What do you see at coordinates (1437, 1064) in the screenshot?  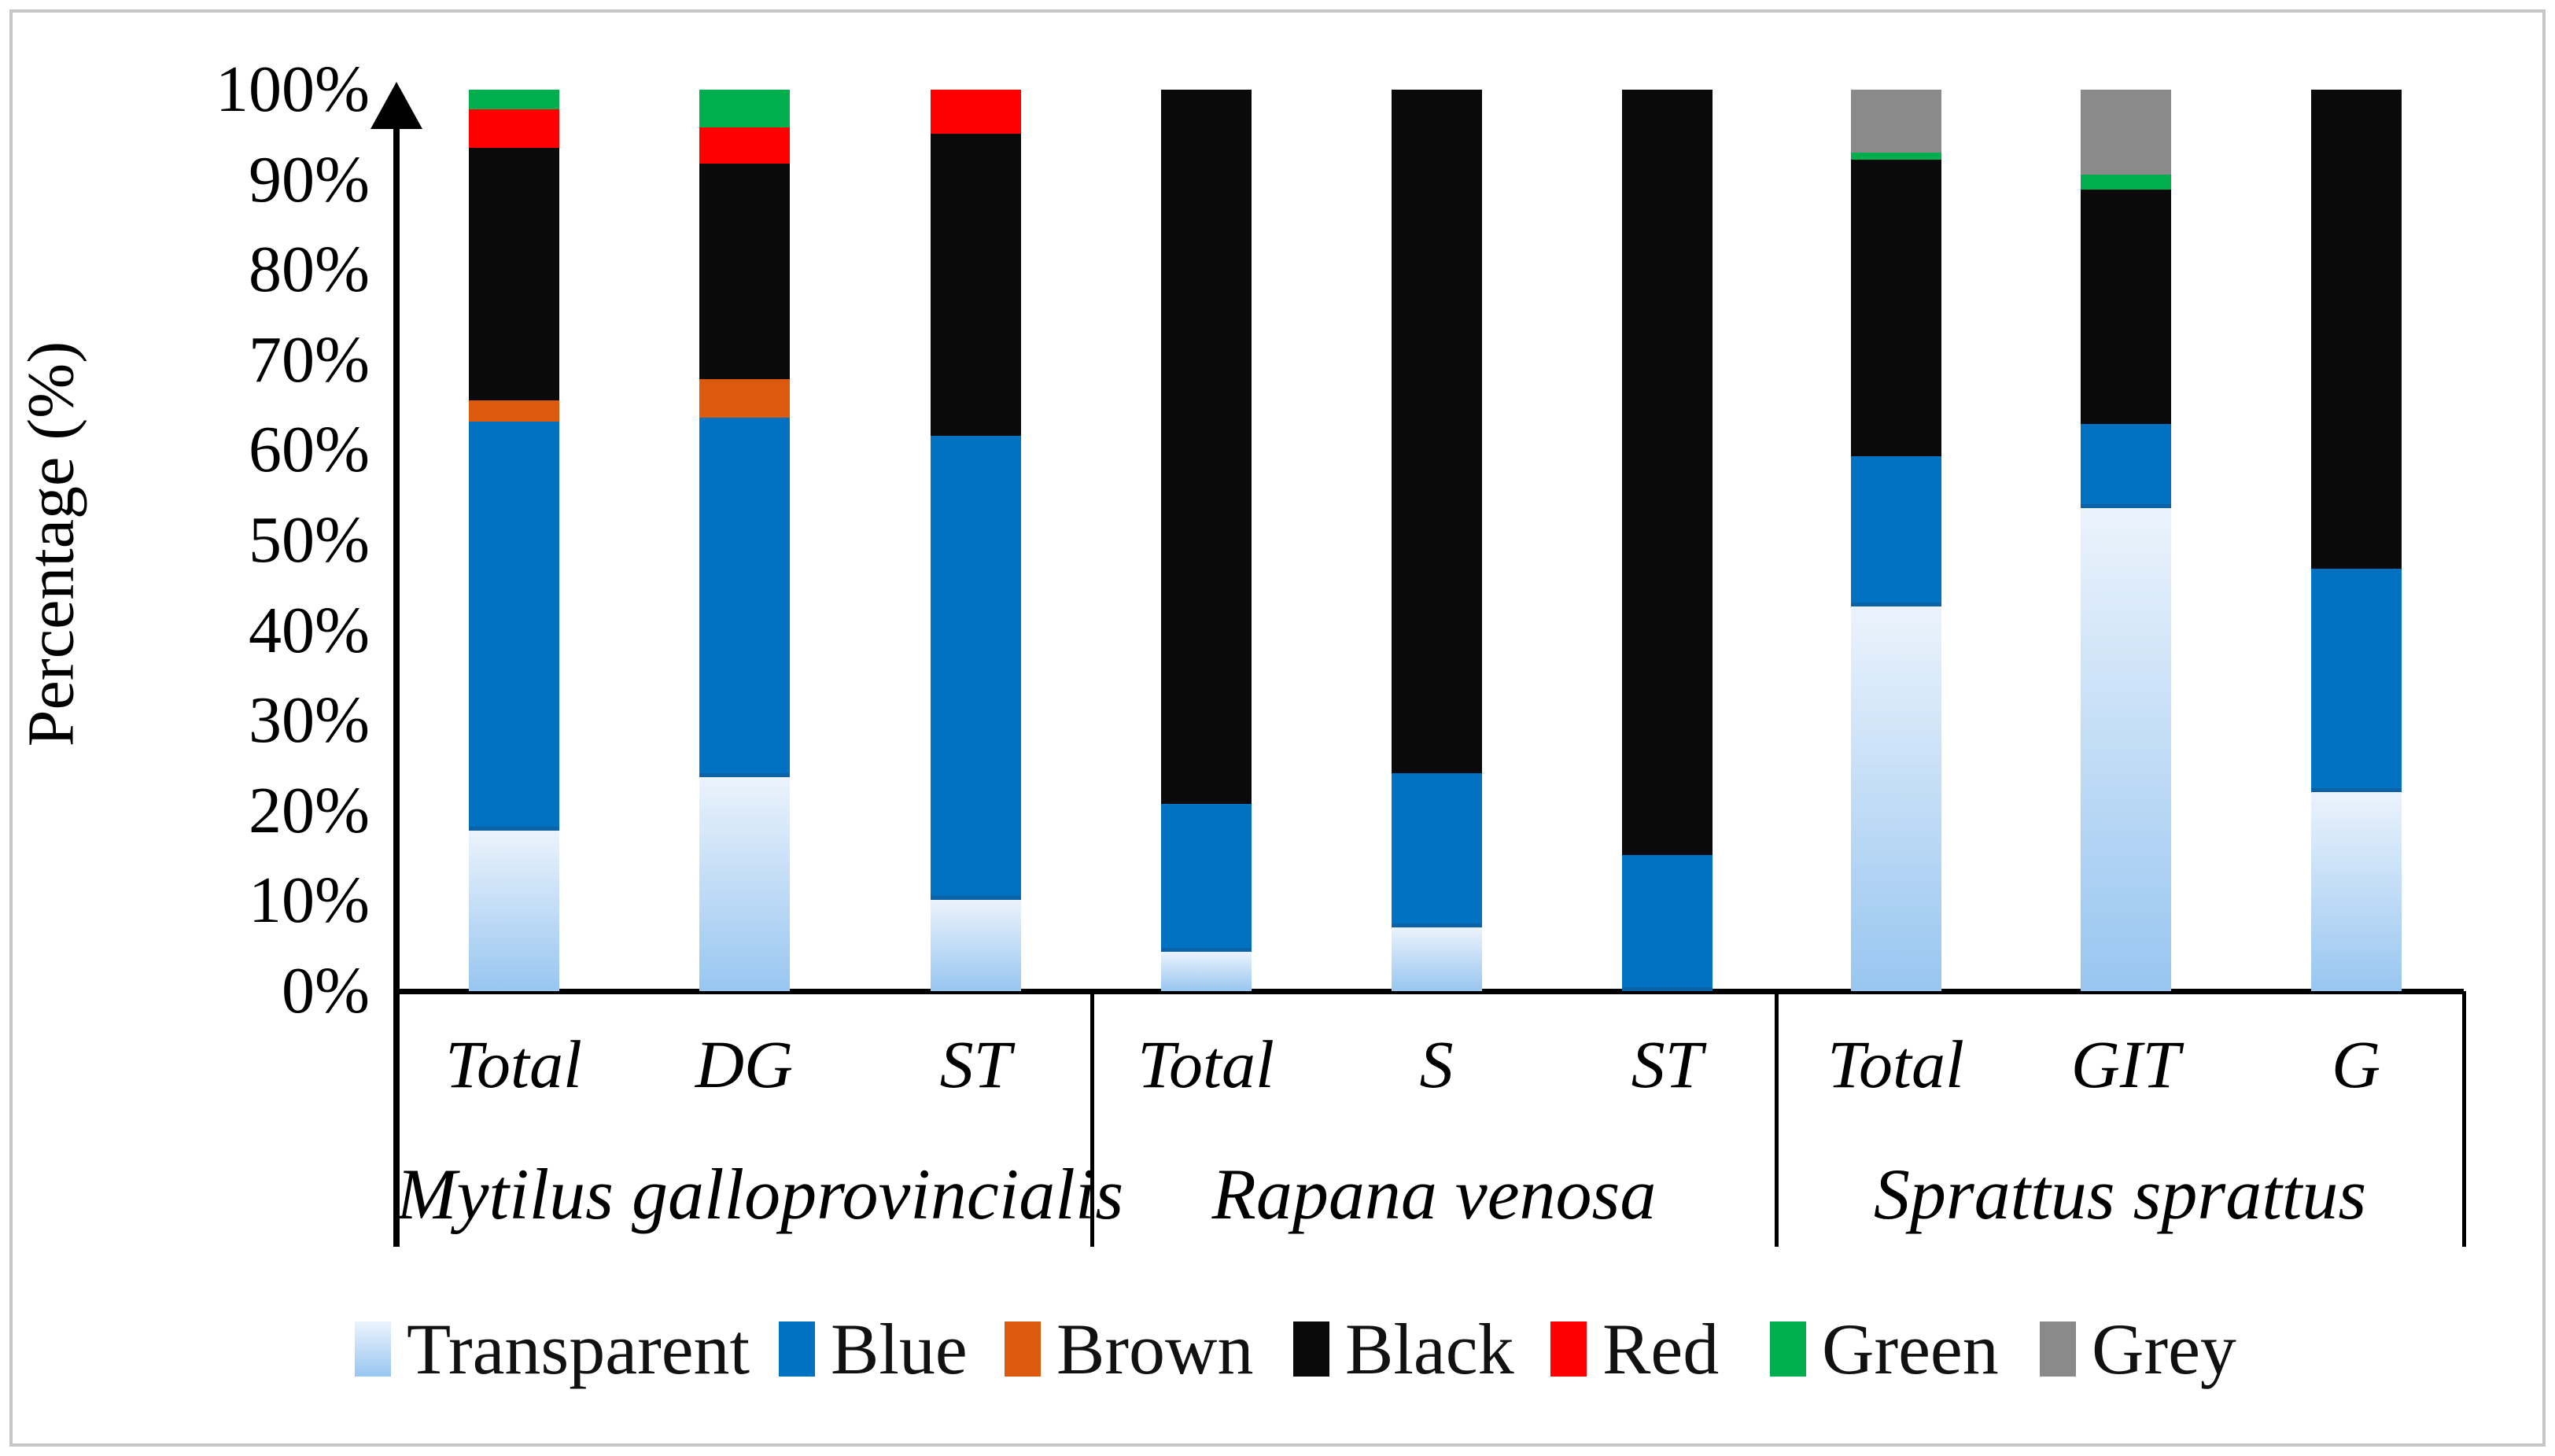 I see `bar-label-s-1: S` at bounding box center [1437, 1064].